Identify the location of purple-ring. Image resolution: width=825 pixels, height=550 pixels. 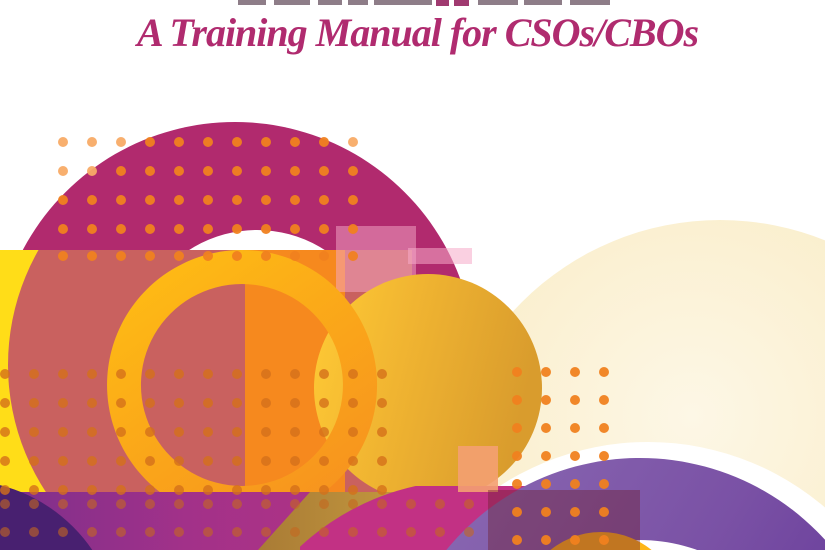
(635, 504).